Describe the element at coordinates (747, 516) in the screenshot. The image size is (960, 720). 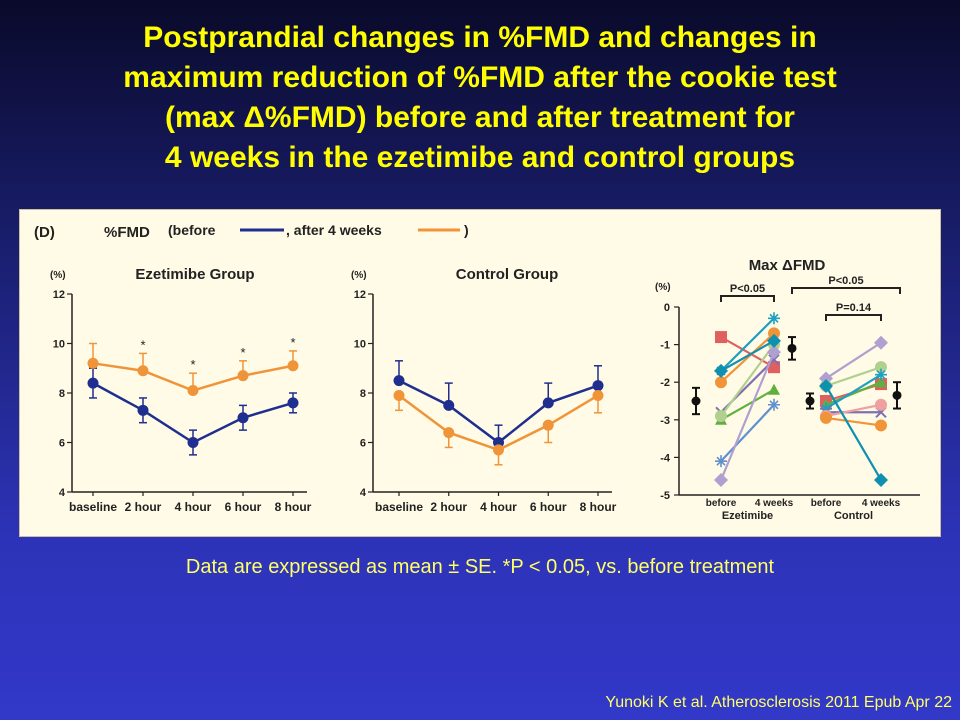
I see `group-label: Ezetimibe` at that location.